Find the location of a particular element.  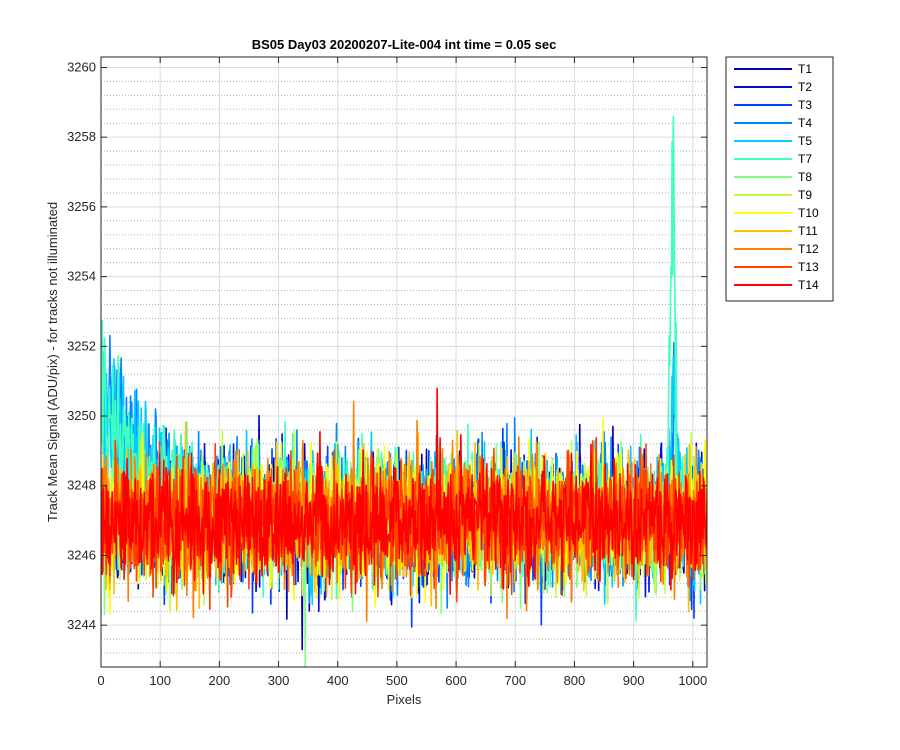

legend-label-t2: T2 is located at coordinates (805, 87).